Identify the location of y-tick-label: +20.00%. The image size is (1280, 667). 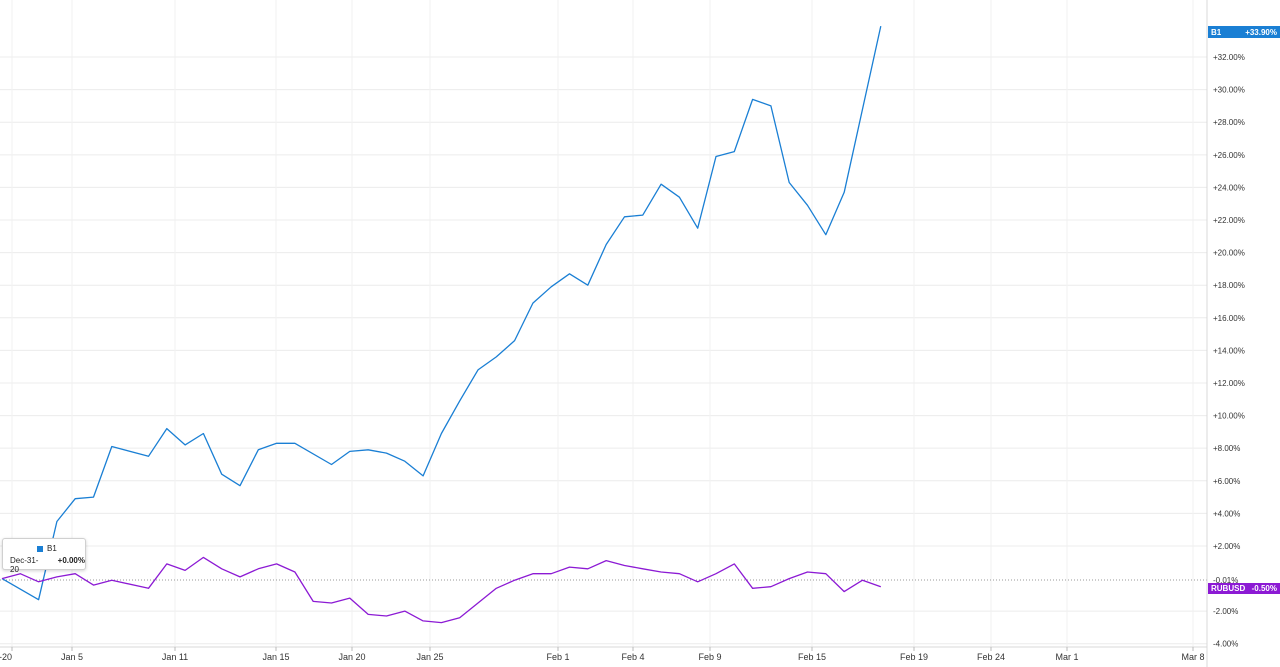
(1229, 253).